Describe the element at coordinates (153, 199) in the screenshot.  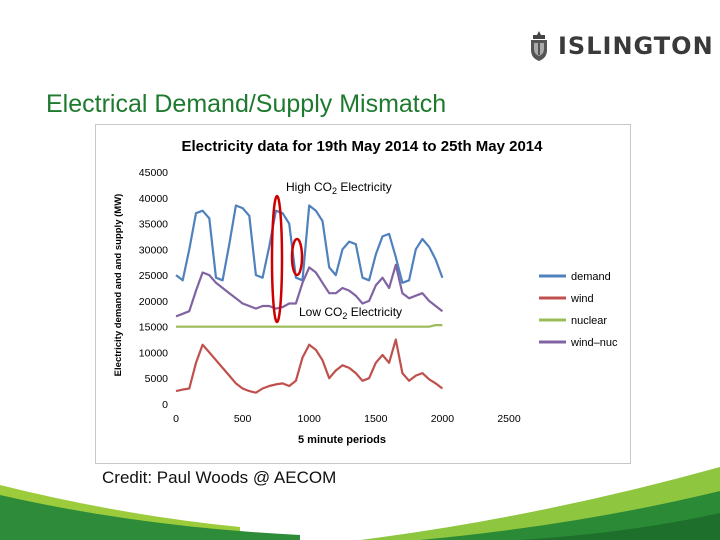
I see `y-tick-label: 40000` at that location.